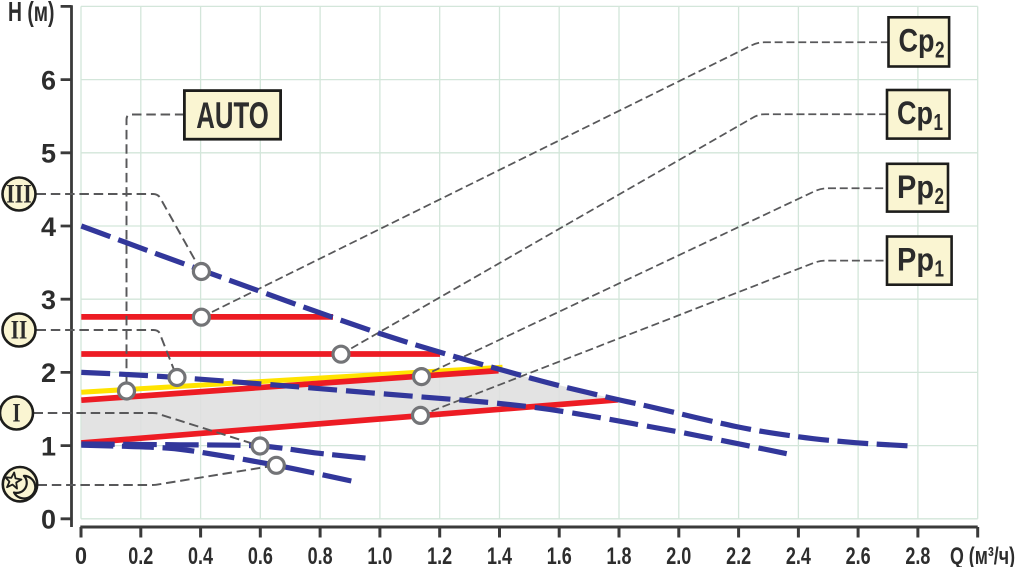 The height and width of the screenshot is (572, 1016). Describe the element at coordinates (678, 555) in the screenshot. I see `svg-text: 2.0` at that location.